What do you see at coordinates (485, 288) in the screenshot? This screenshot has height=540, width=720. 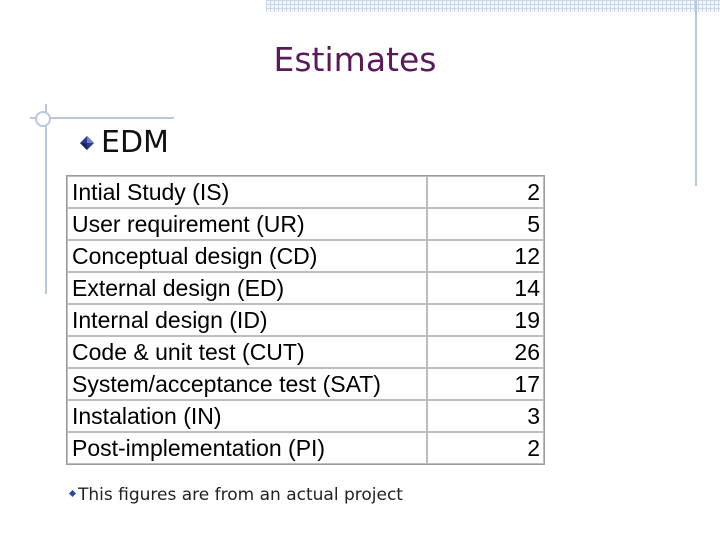 I see `phase-value: 14` at bounding box center [485, 288].